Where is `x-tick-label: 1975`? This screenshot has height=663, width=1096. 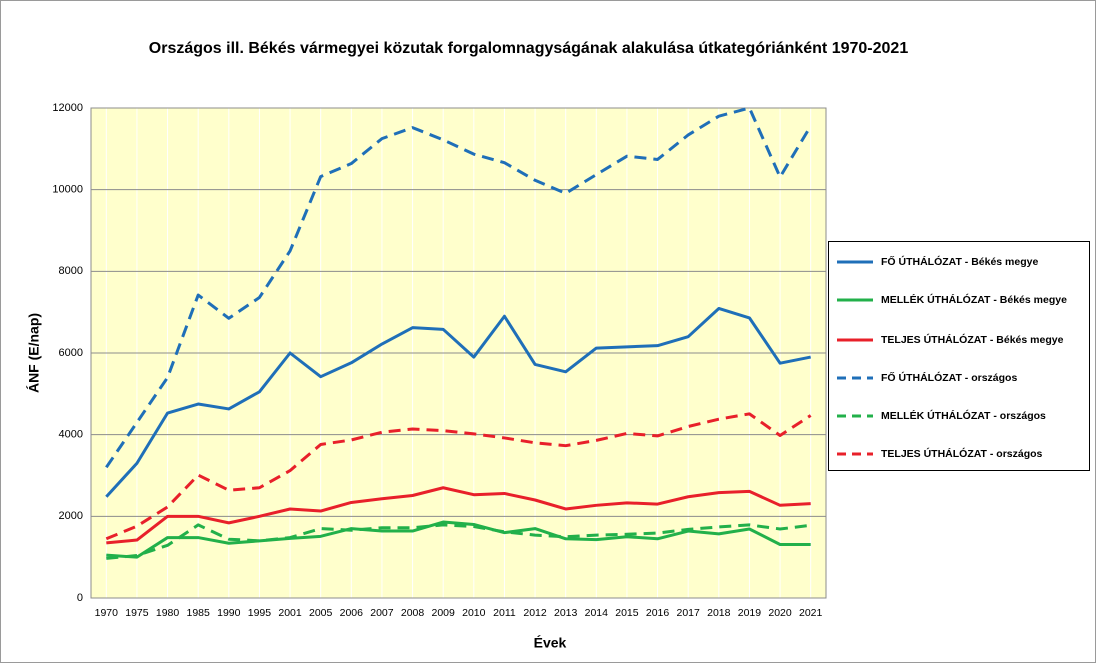 x-tick-label: 1975 is located at coordinates (137, 613).